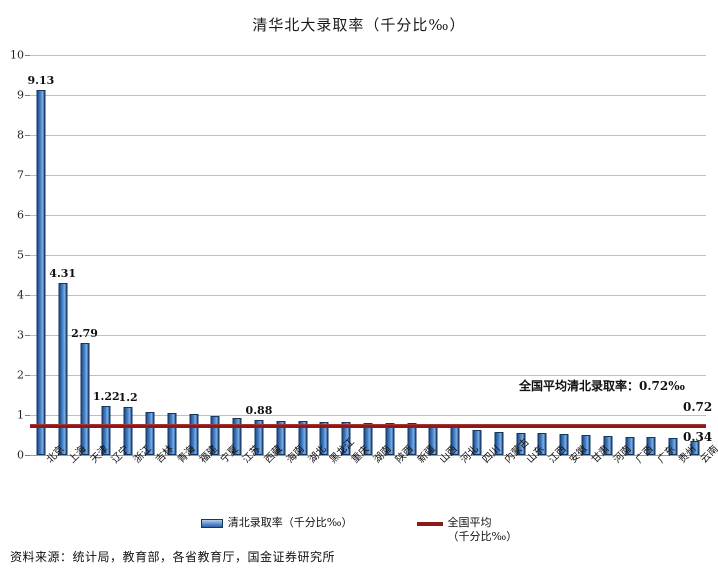  What do you see at coordinates (259, 410) in the screenshot?
I see `bar-value-label: 0.88` at bounding box center [259, 410].